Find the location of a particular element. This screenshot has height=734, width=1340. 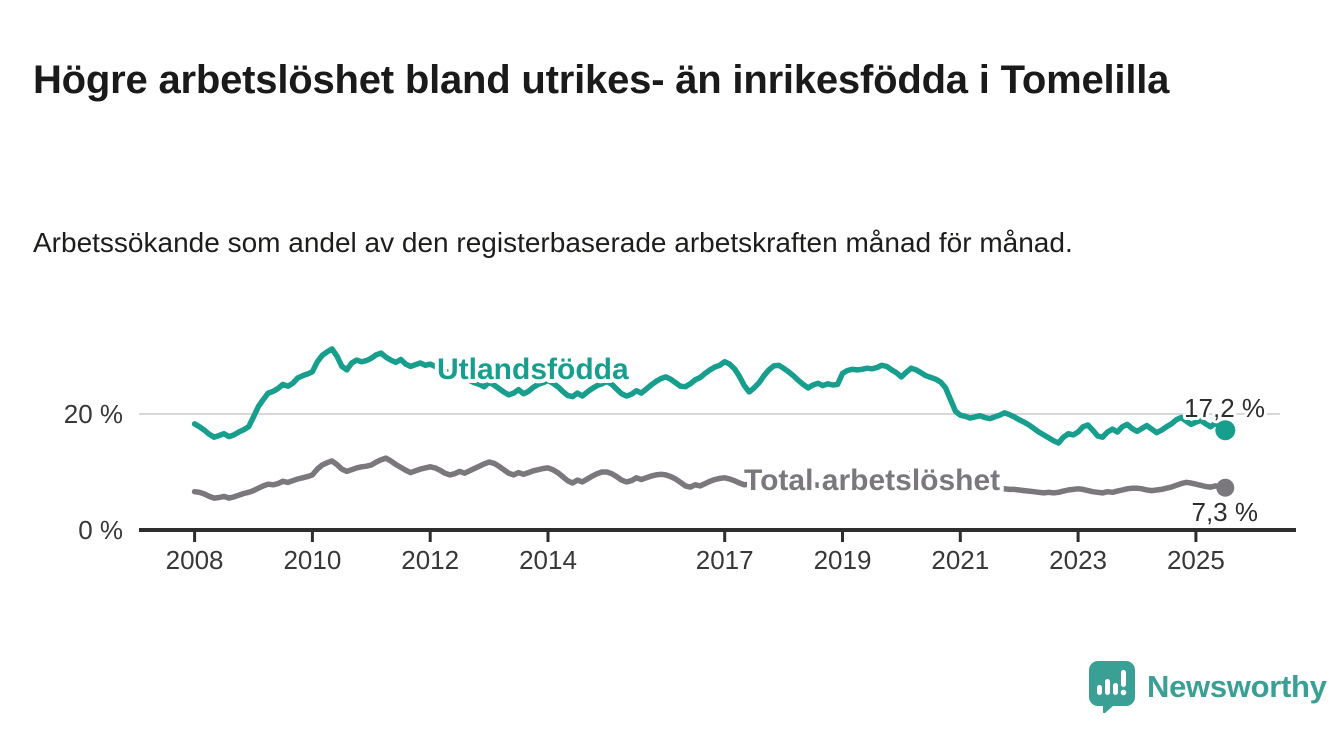

end-value-label-total-arbetsloshet: 7,3 % is located at coordinates (1225, 512).